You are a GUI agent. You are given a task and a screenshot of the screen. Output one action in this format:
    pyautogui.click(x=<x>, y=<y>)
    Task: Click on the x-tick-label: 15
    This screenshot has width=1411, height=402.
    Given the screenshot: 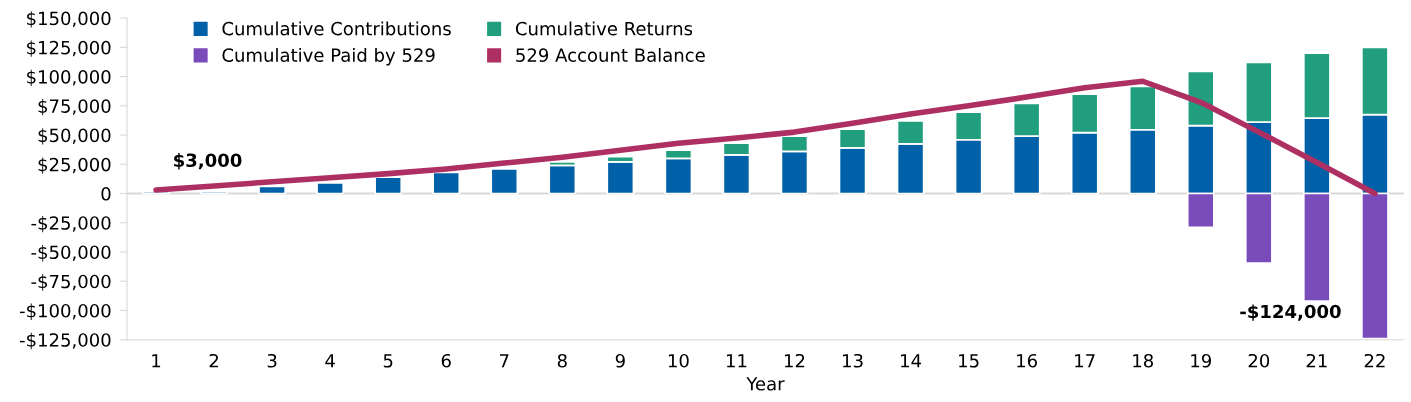 What is the action you would take?
    pyautogui.click(x=969, y=361)
    